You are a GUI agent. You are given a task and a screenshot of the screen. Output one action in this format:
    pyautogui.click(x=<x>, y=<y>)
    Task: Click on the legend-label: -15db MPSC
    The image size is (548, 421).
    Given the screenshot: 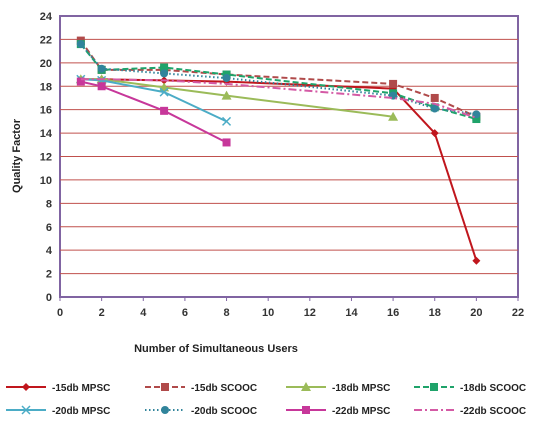 What is the action you would take?
    pyautogui.click(x=81, y=388)
    